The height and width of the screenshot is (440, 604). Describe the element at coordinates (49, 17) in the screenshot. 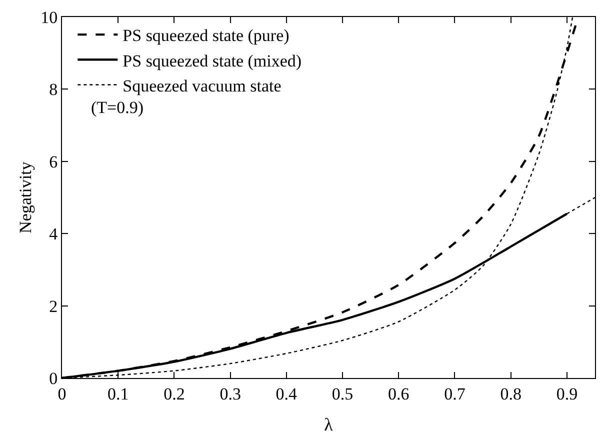

I see `y-tick-label: 10` at that location.